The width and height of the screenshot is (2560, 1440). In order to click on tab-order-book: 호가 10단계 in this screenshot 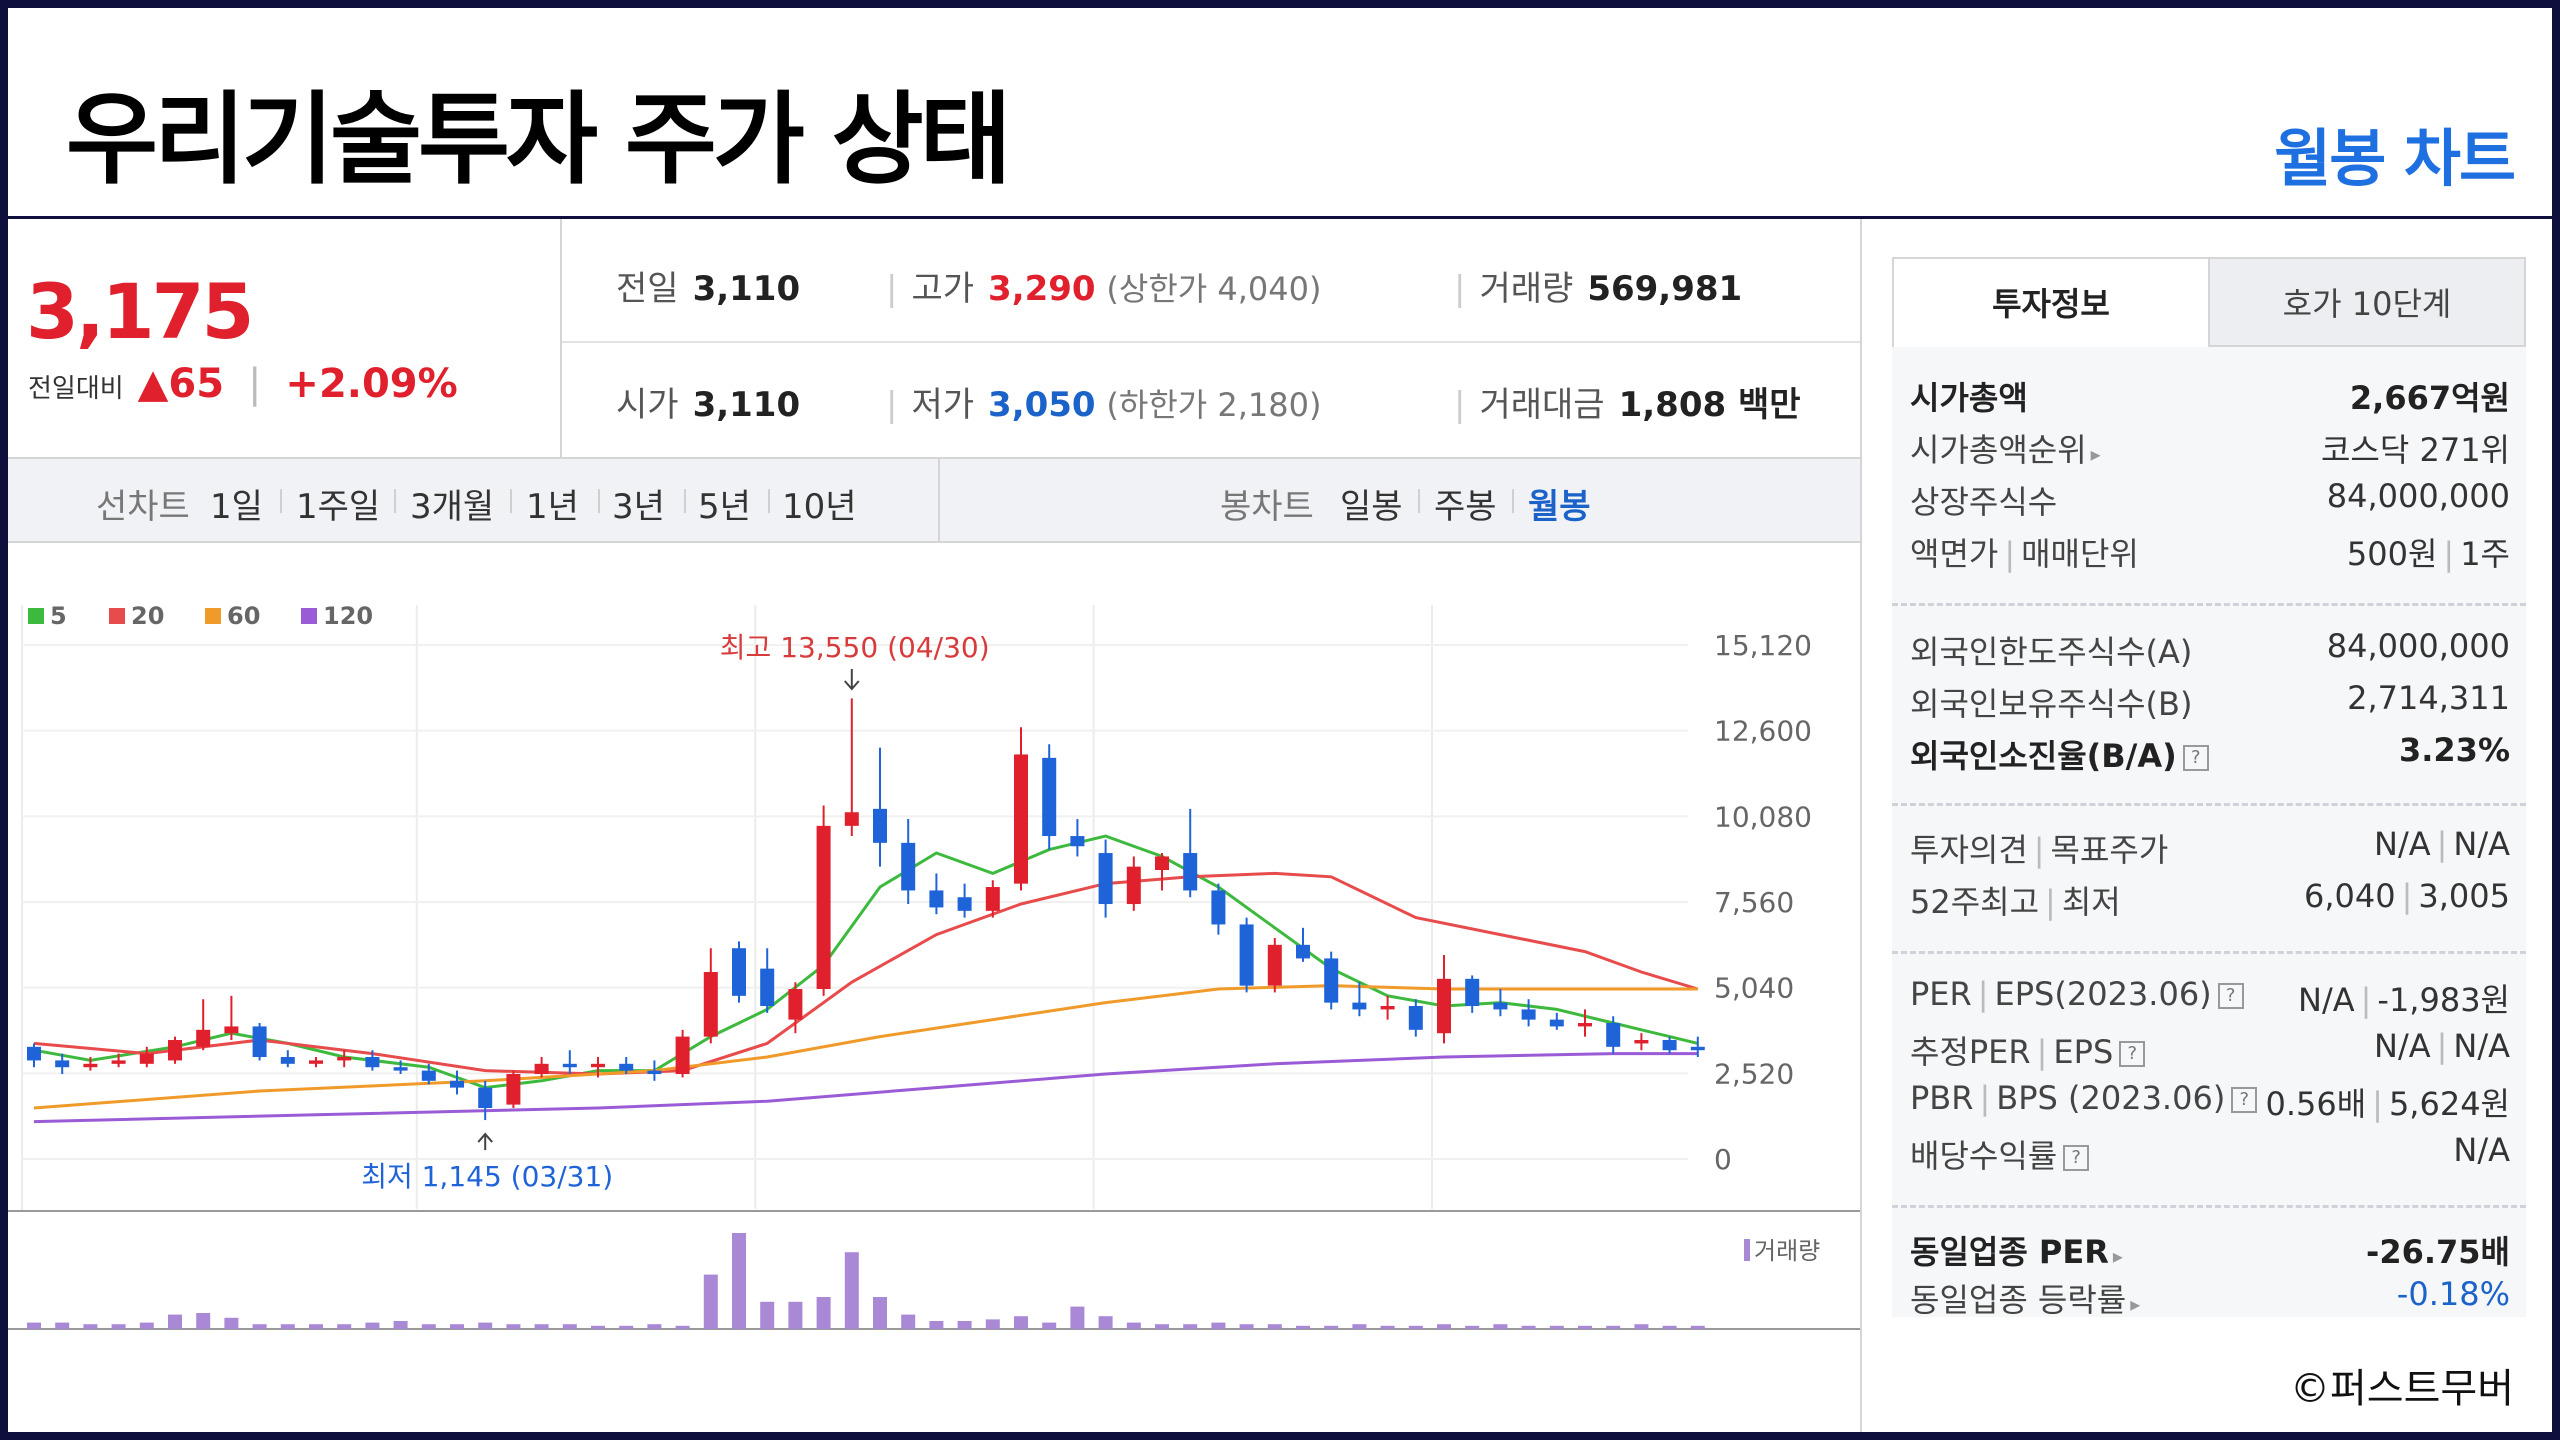, I will do `click(2367, 302)`.